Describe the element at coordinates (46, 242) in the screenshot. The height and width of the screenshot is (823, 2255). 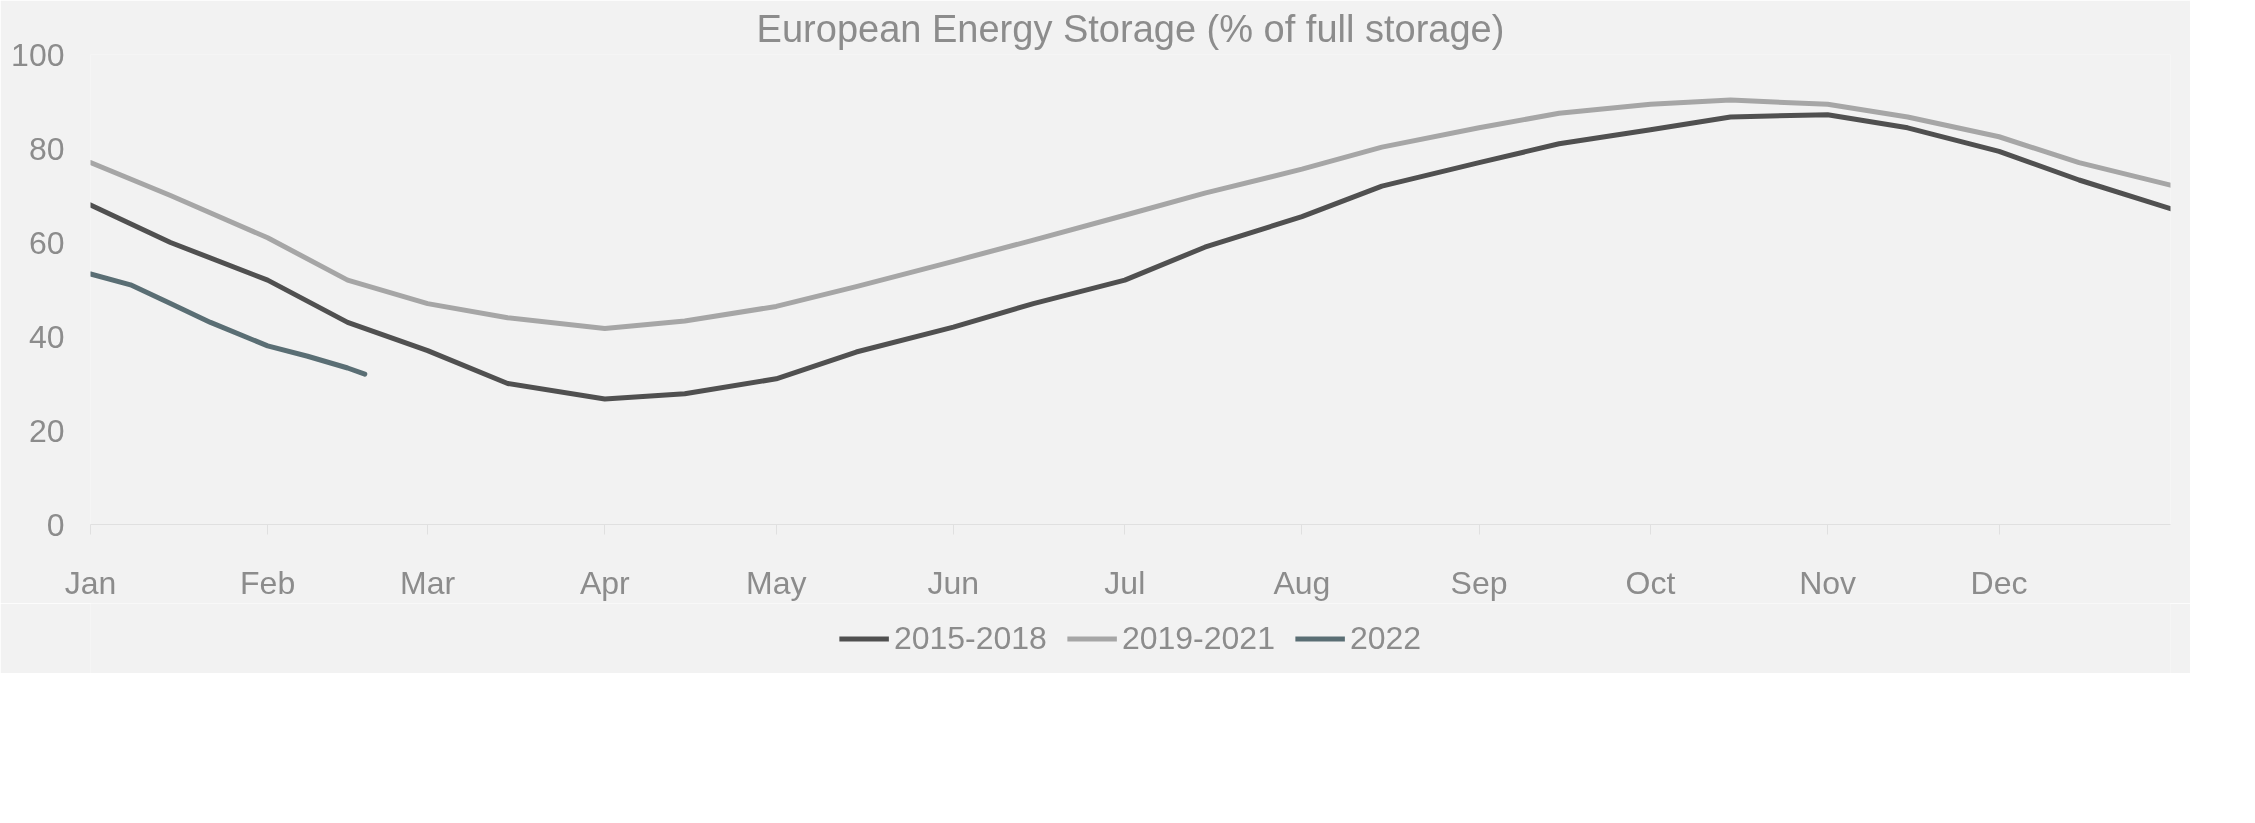
I see `y-tick-label: 60` at that location.